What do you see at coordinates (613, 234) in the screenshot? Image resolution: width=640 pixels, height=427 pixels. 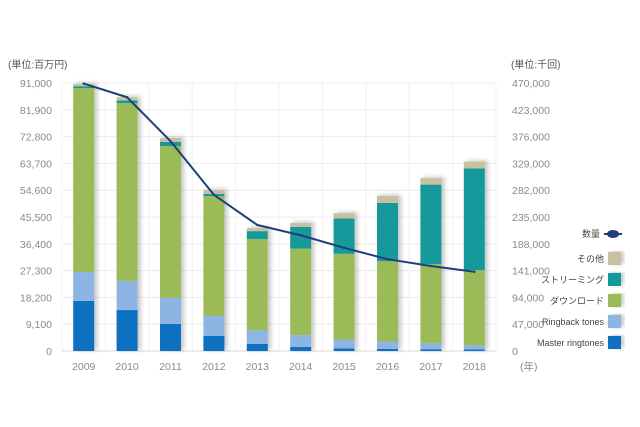 I see `legend-marker-icon` at bounding box center [613, 234].